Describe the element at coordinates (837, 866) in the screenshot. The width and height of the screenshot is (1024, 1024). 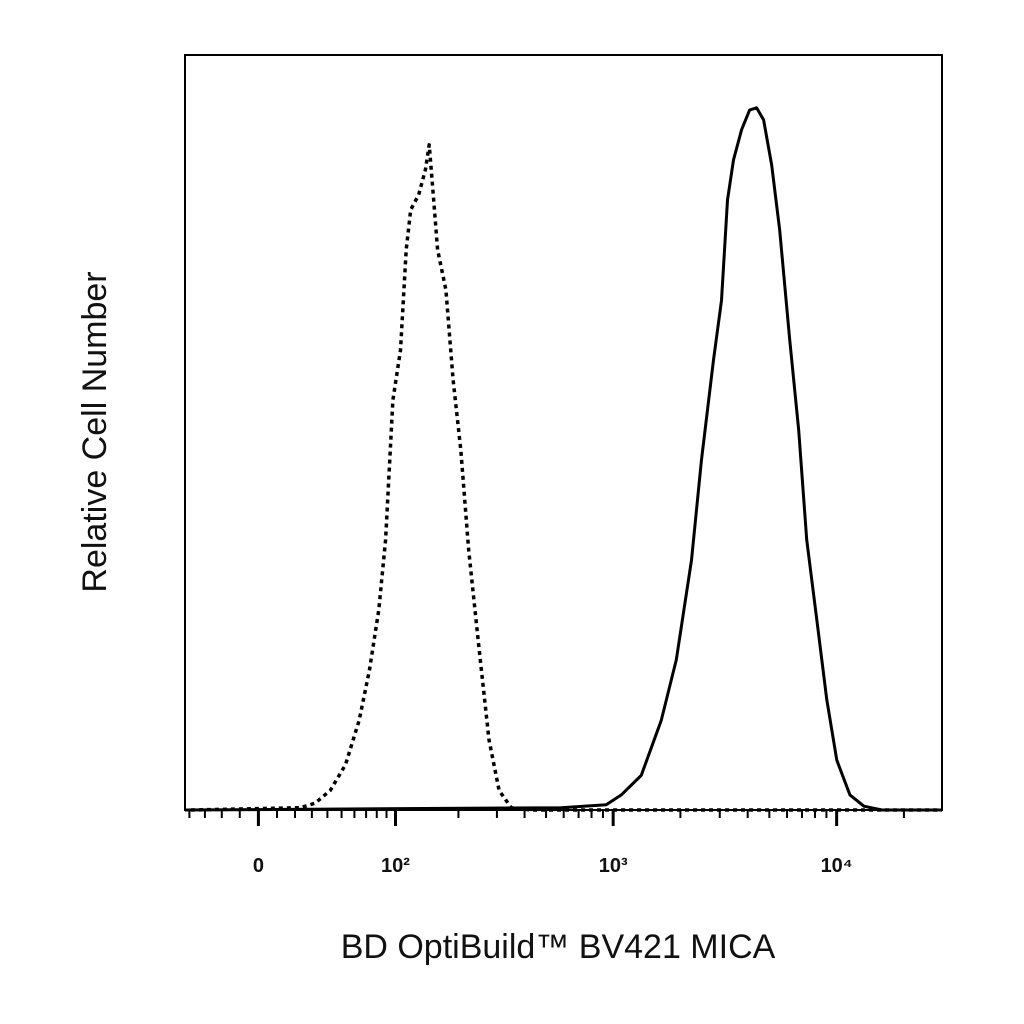
I see `x-tick-label: 10⁴` at that location.